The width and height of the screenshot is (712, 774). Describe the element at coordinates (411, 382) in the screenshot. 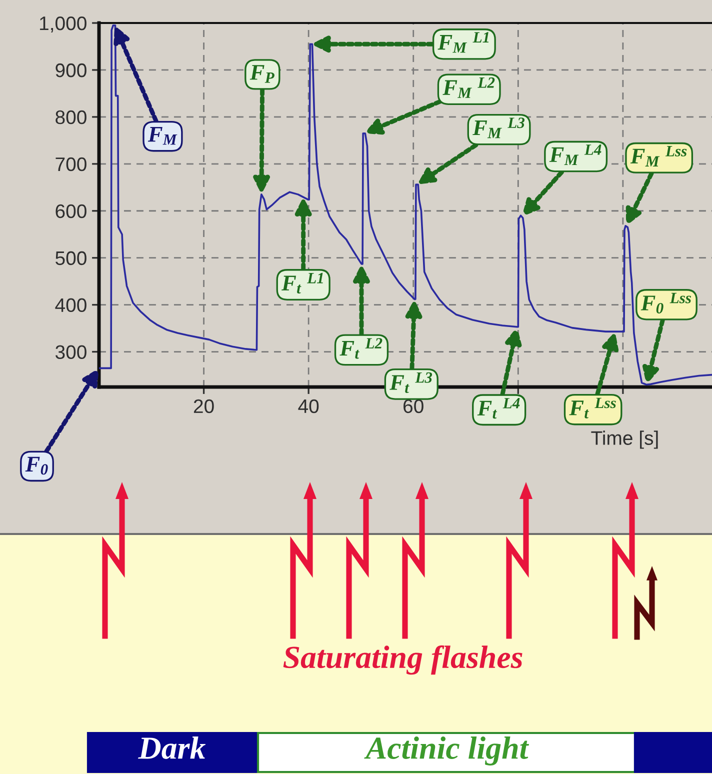

I see `annotation: F$_{t}$ $^{L3}$` at that location.